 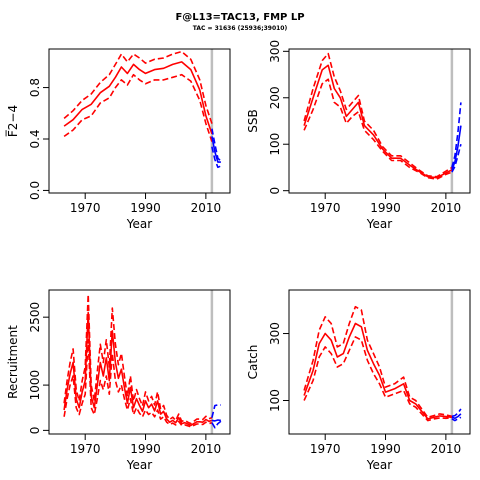 What do you see at coordinates (275, 400) in the screenshot?
I see `catch-ytick-label: 100` at bounding box center [275, 400].